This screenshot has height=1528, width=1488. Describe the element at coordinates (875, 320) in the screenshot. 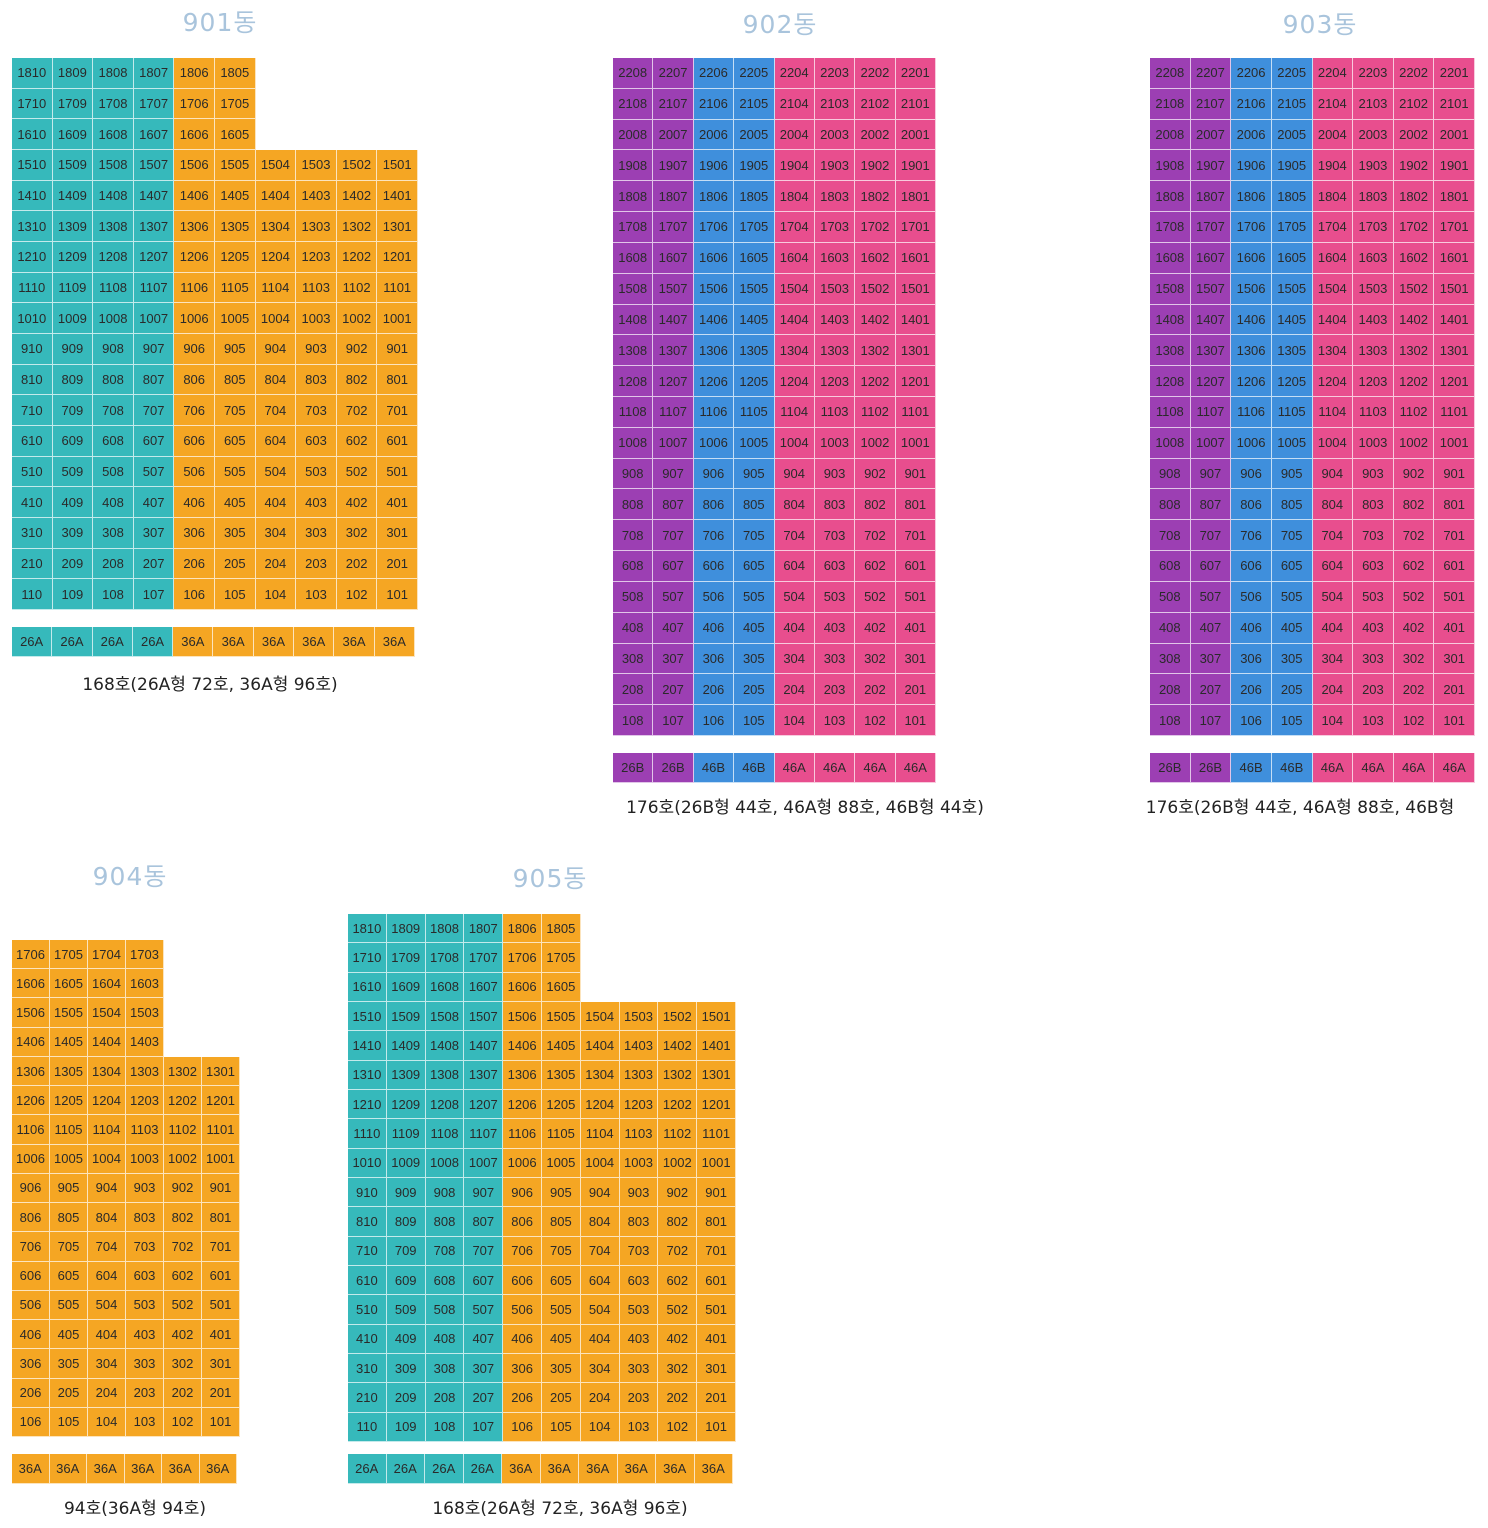

I see `unit-cell: 1402` at that location.